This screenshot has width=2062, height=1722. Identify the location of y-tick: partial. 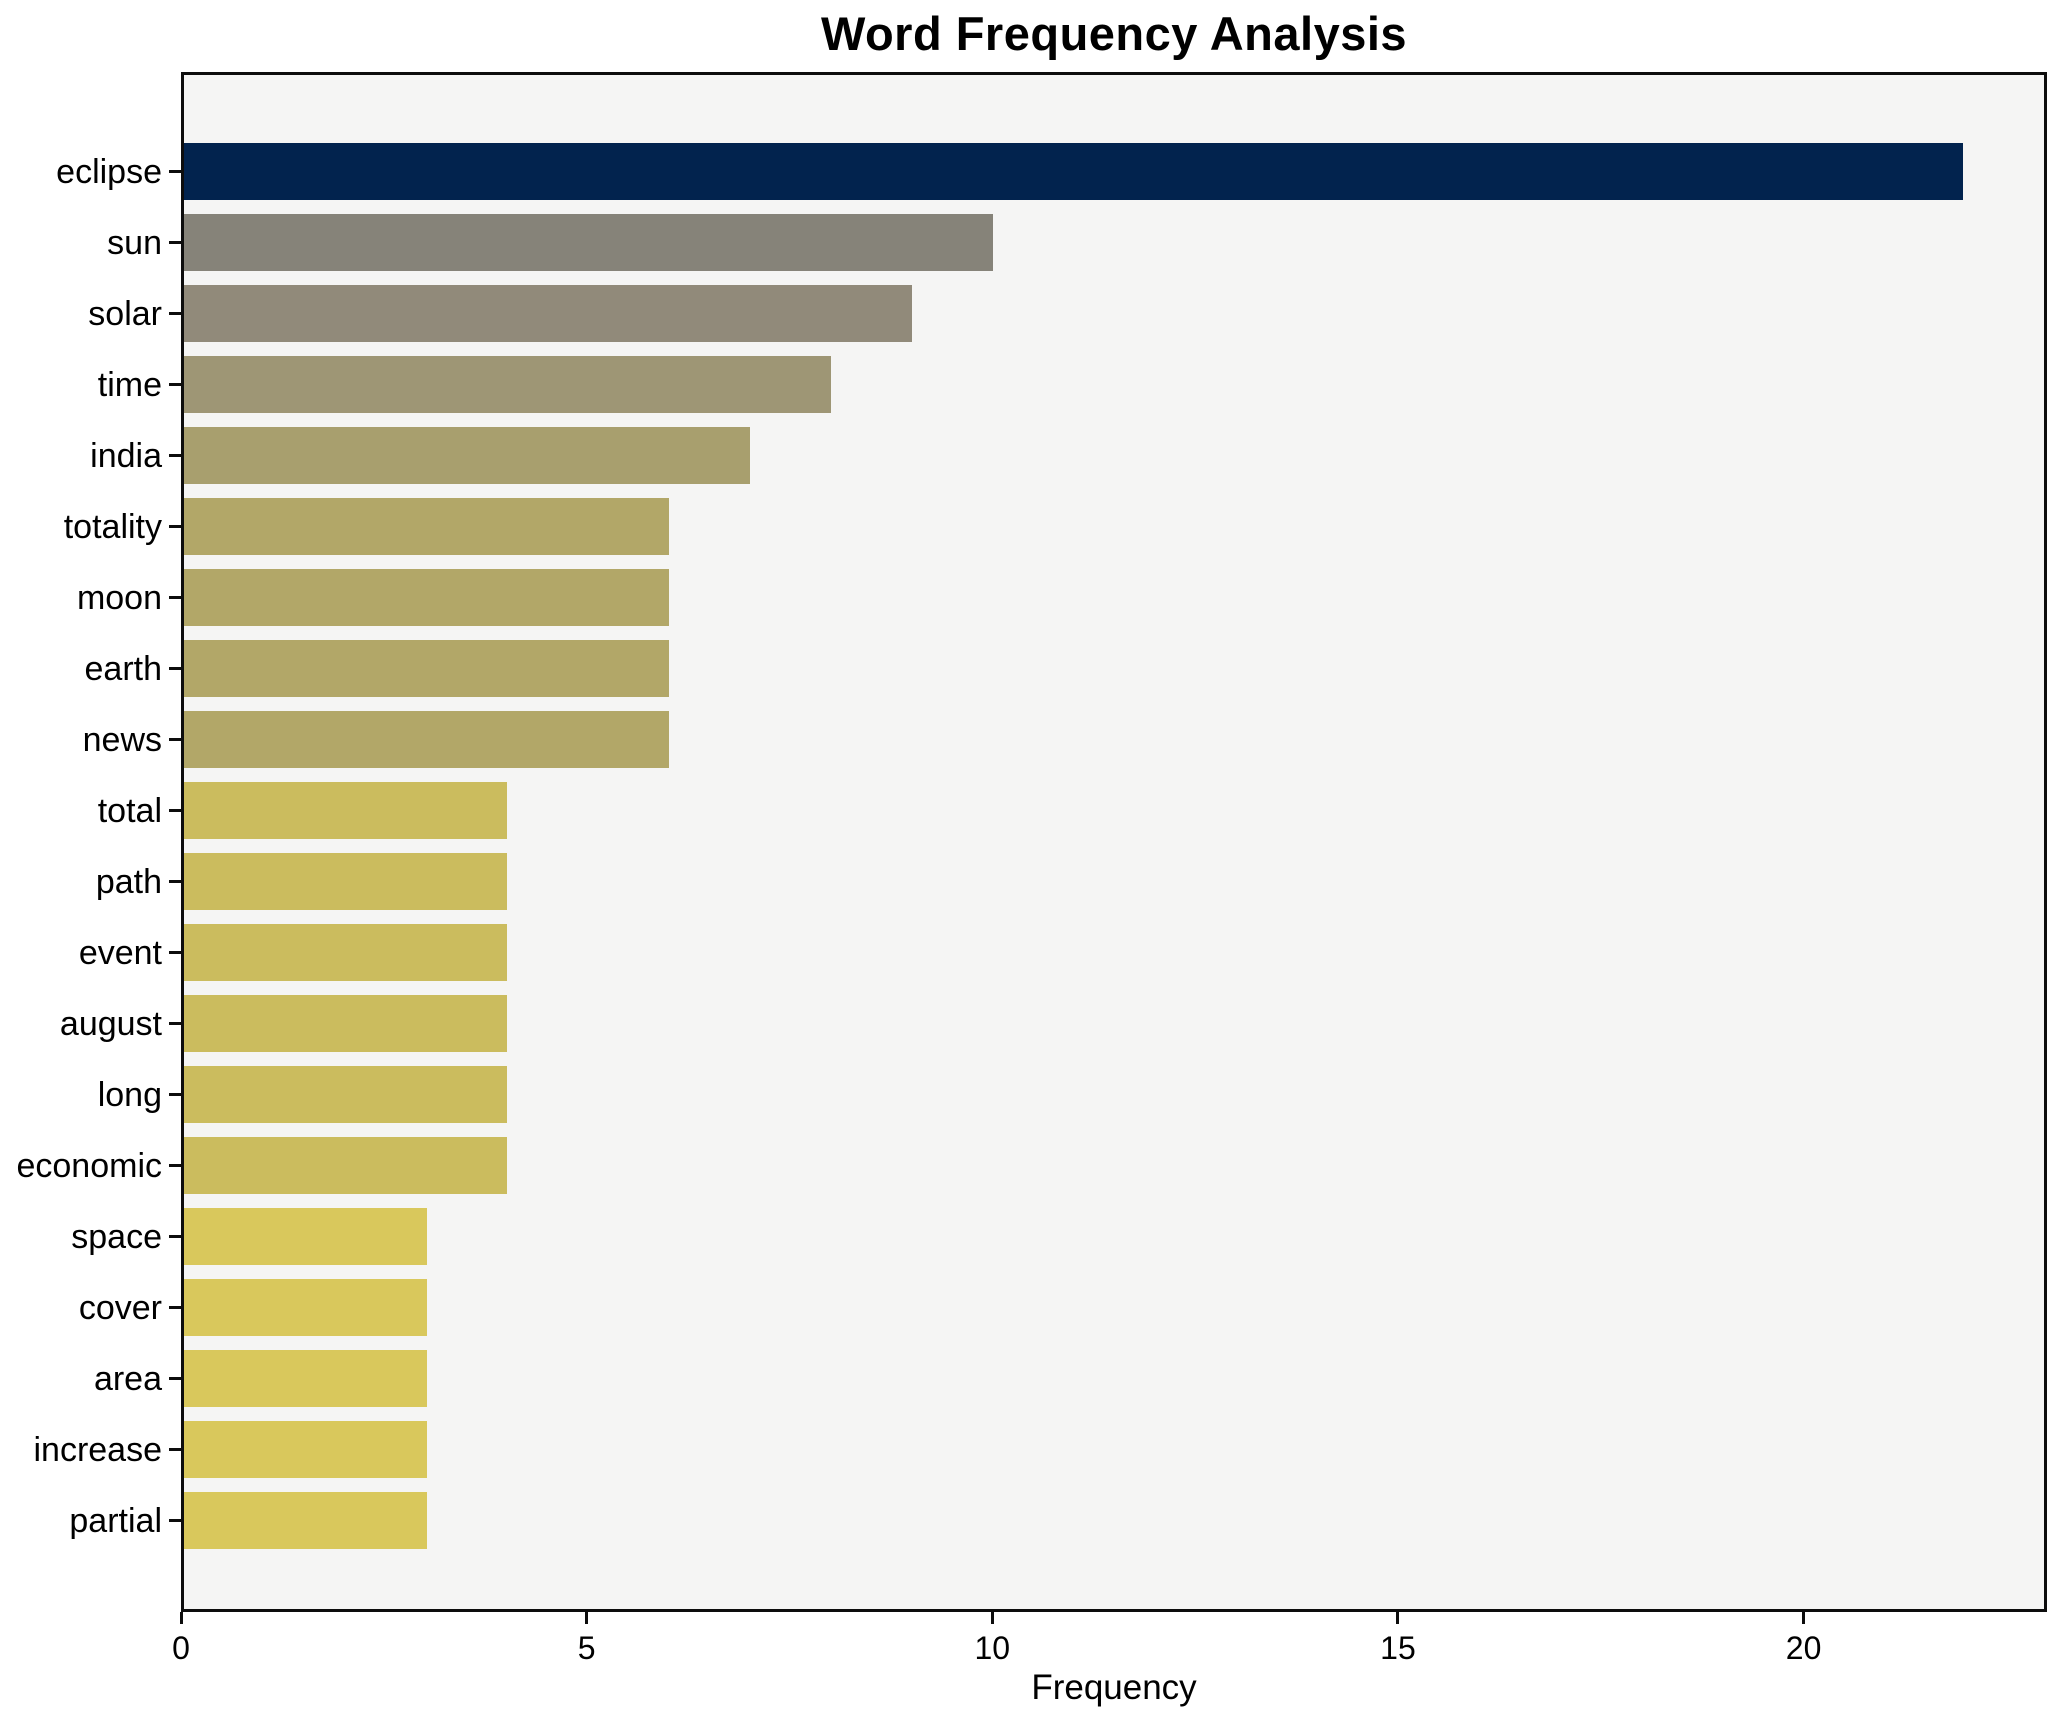
(90, 1520).